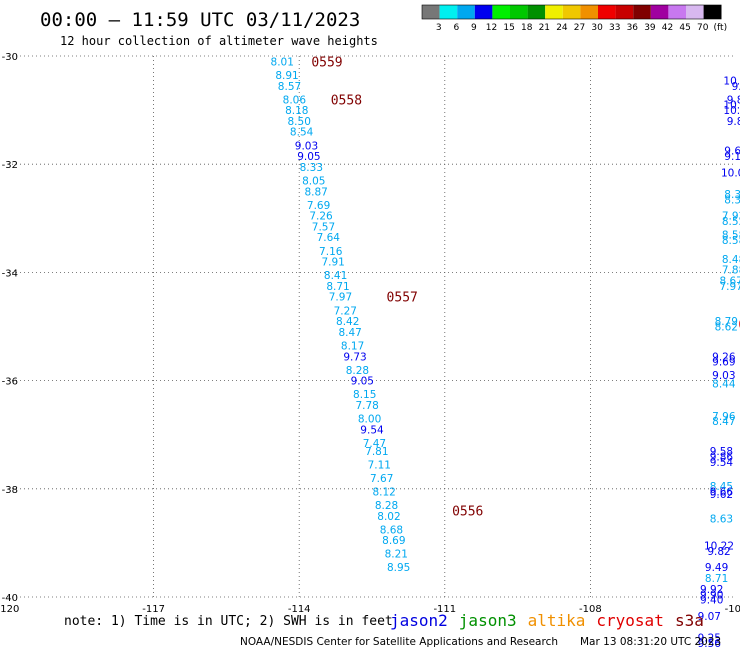 The height and width of the screenshot is (650, 740). Describe the element at coordinates (362, 382) in the screenshot. I see `wave-height-value: 9.05` at that location.